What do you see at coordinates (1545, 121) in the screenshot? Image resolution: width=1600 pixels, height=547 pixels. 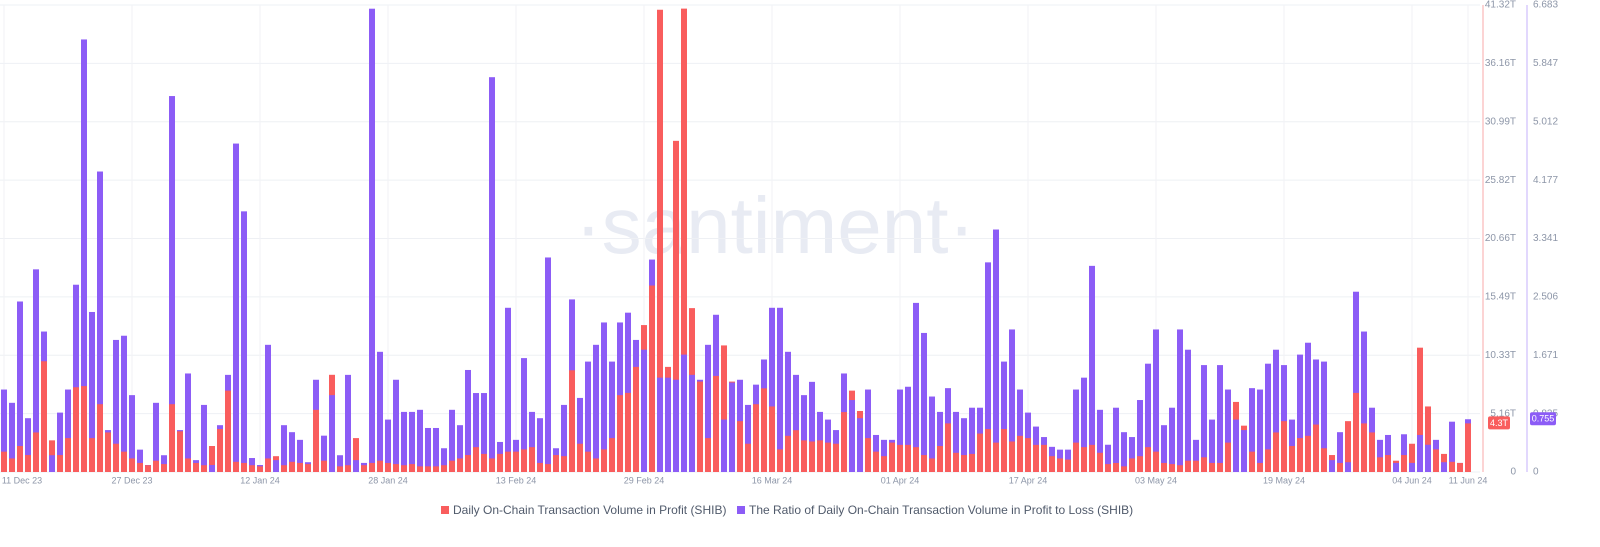 I see `y2-tick-label: 5.012` at bounding box center [1545, 121].